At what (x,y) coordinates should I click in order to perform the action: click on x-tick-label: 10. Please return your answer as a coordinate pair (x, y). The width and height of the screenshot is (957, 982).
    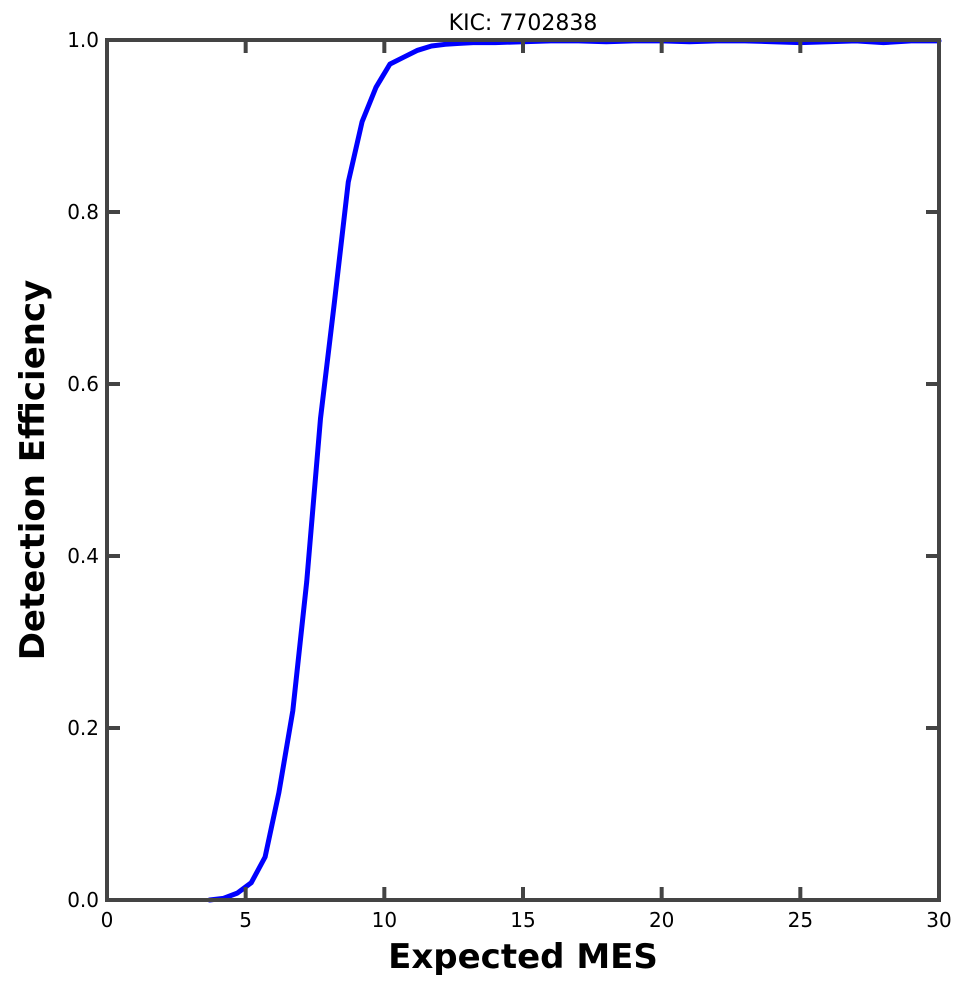
    Looking at the image, I should click on (384, 920).